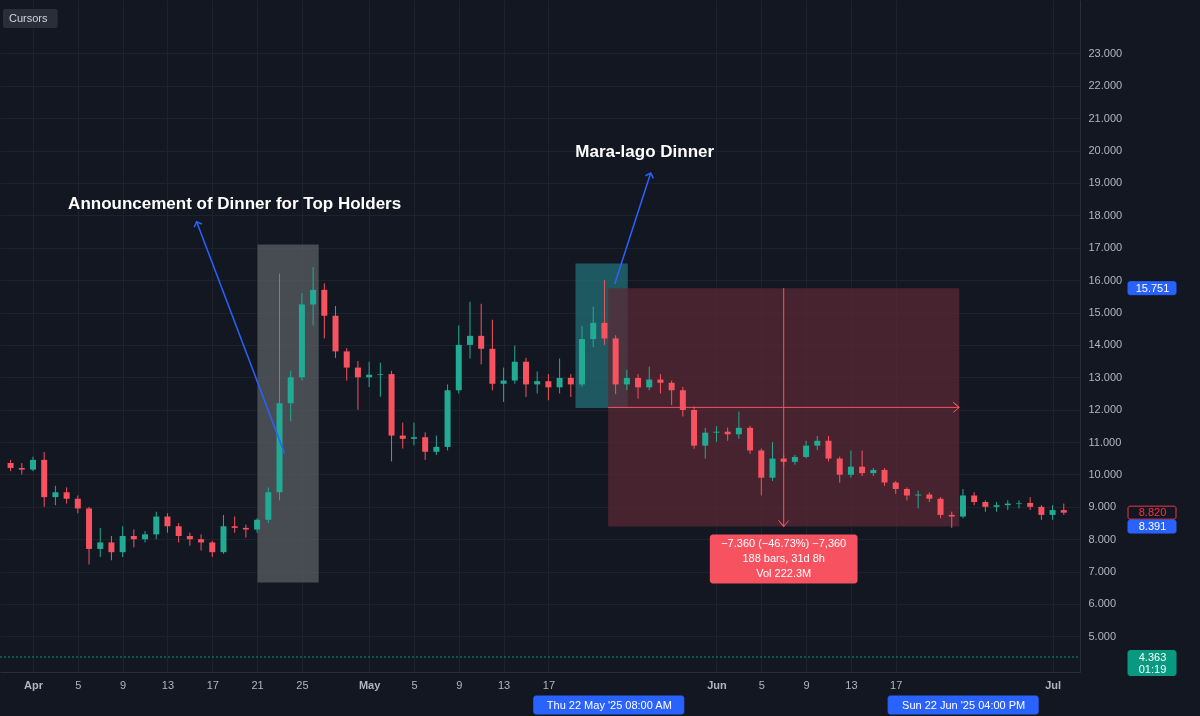  I want to click on y-tick-label: 8.000, so click(1102, 538).